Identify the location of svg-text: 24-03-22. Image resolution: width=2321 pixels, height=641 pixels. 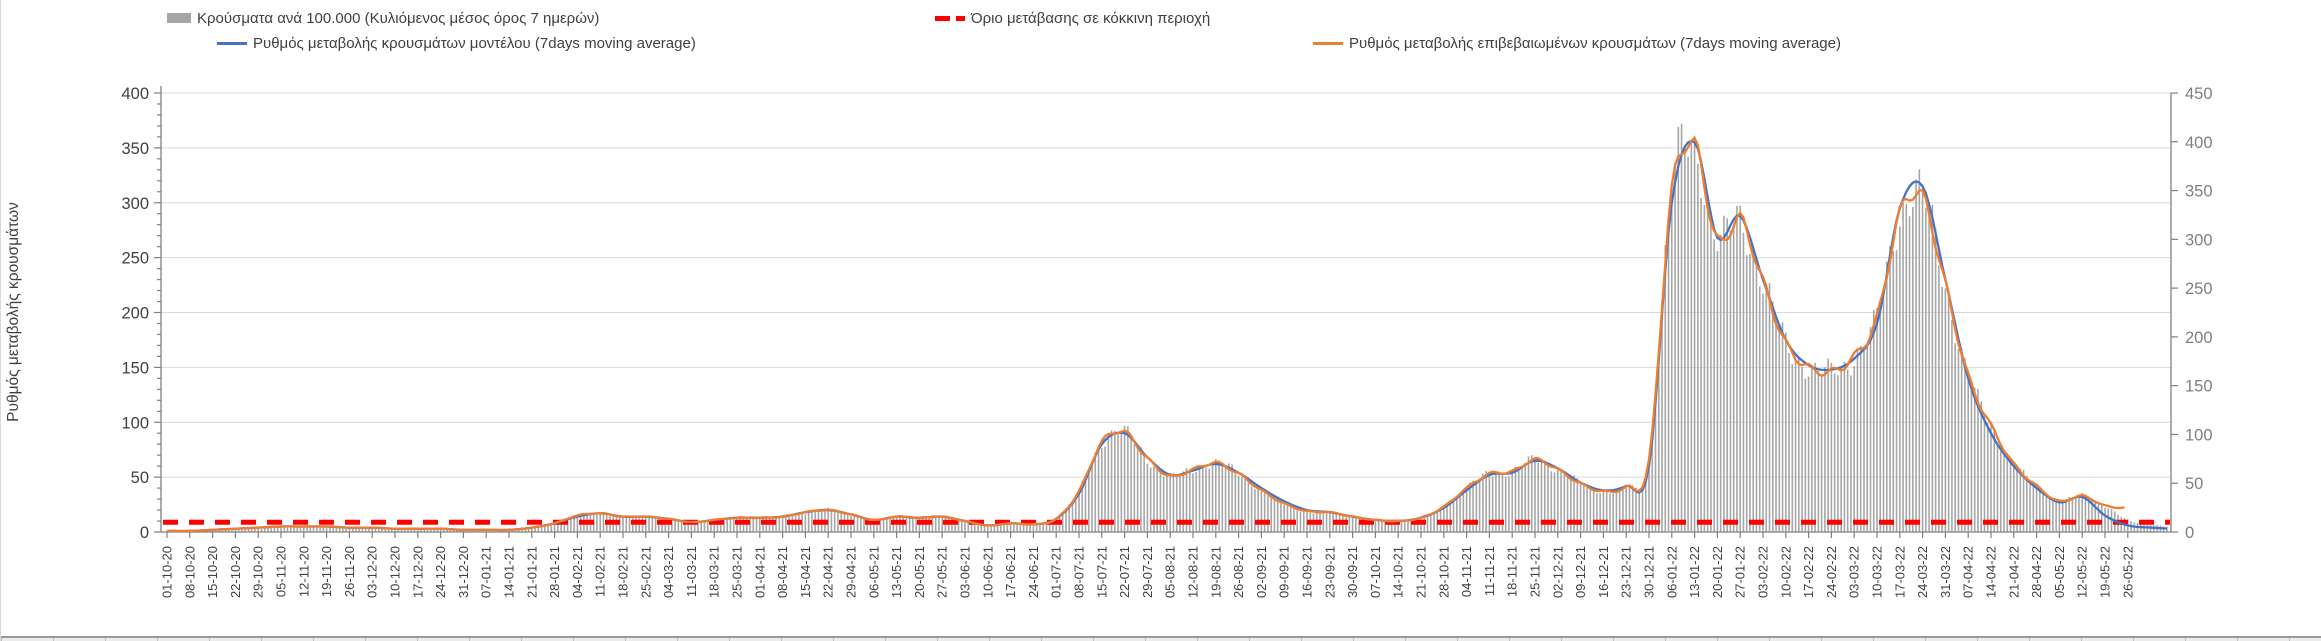
(1922, 572).